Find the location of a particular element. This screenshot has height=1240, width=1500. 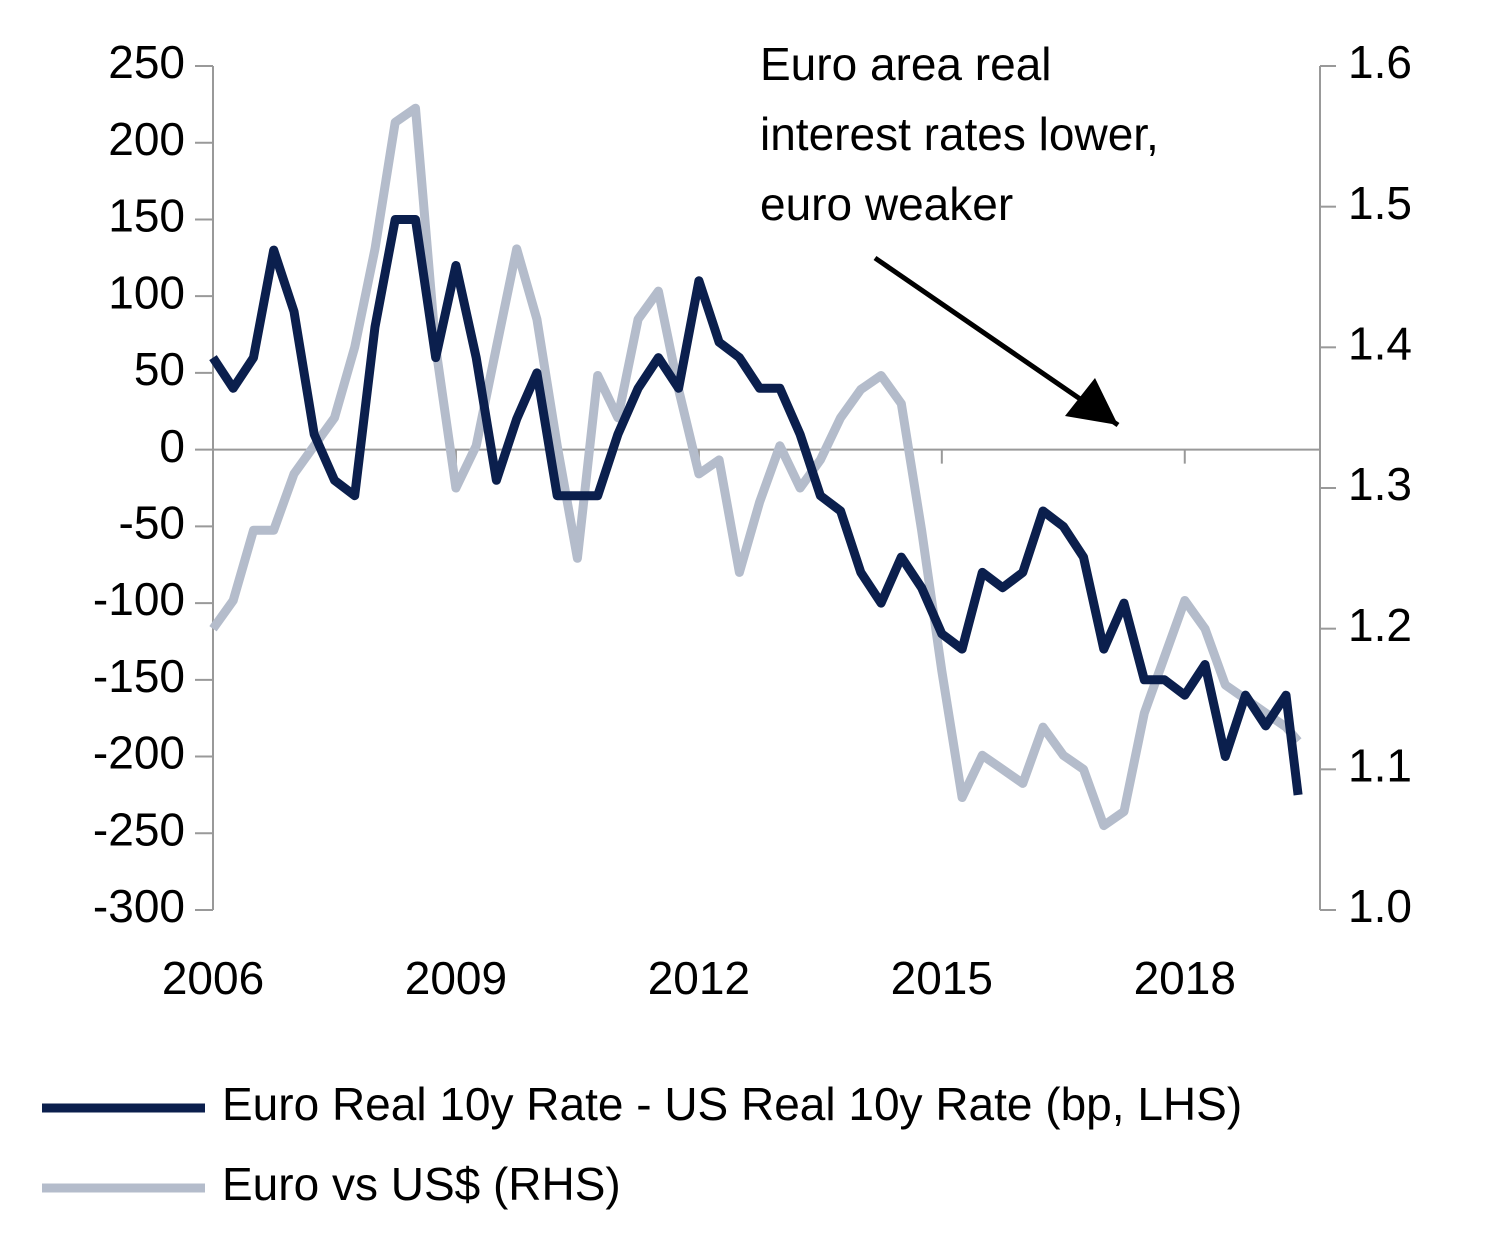

y-tick-label: 100 is located at coordinates (146, 292).